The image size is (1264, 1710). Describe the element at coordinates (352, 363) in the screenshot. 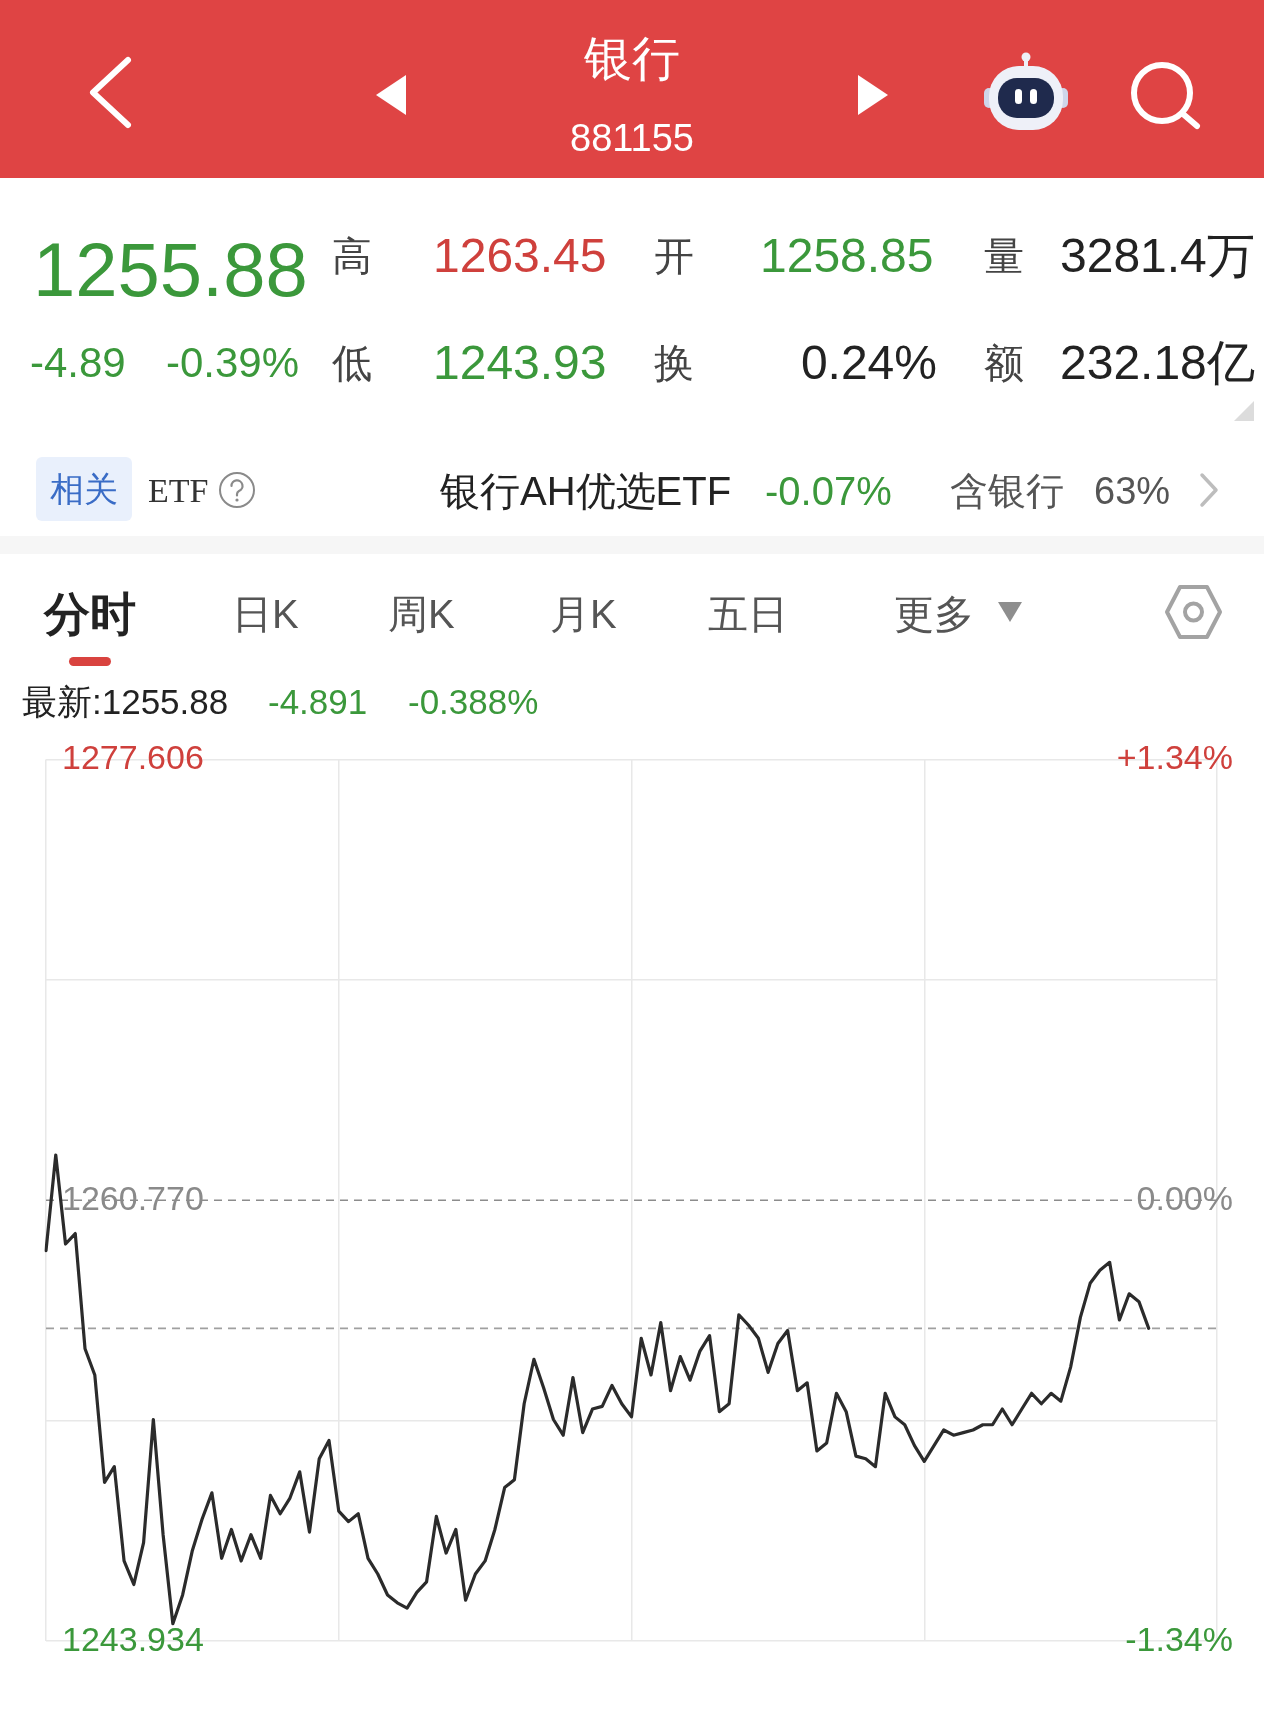

I see `text: 低` at that location.